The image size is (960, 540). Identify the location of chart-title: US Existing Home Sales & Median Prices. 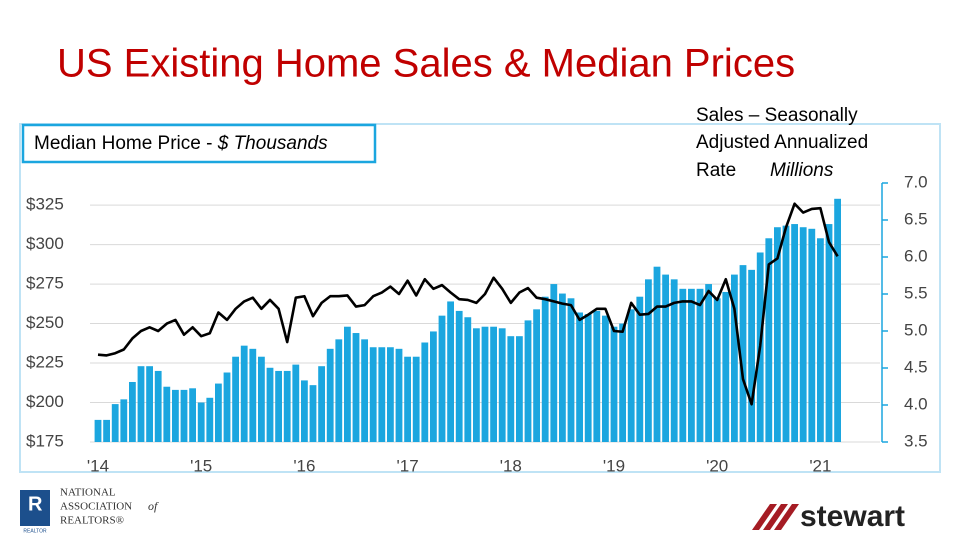
(426, 64).